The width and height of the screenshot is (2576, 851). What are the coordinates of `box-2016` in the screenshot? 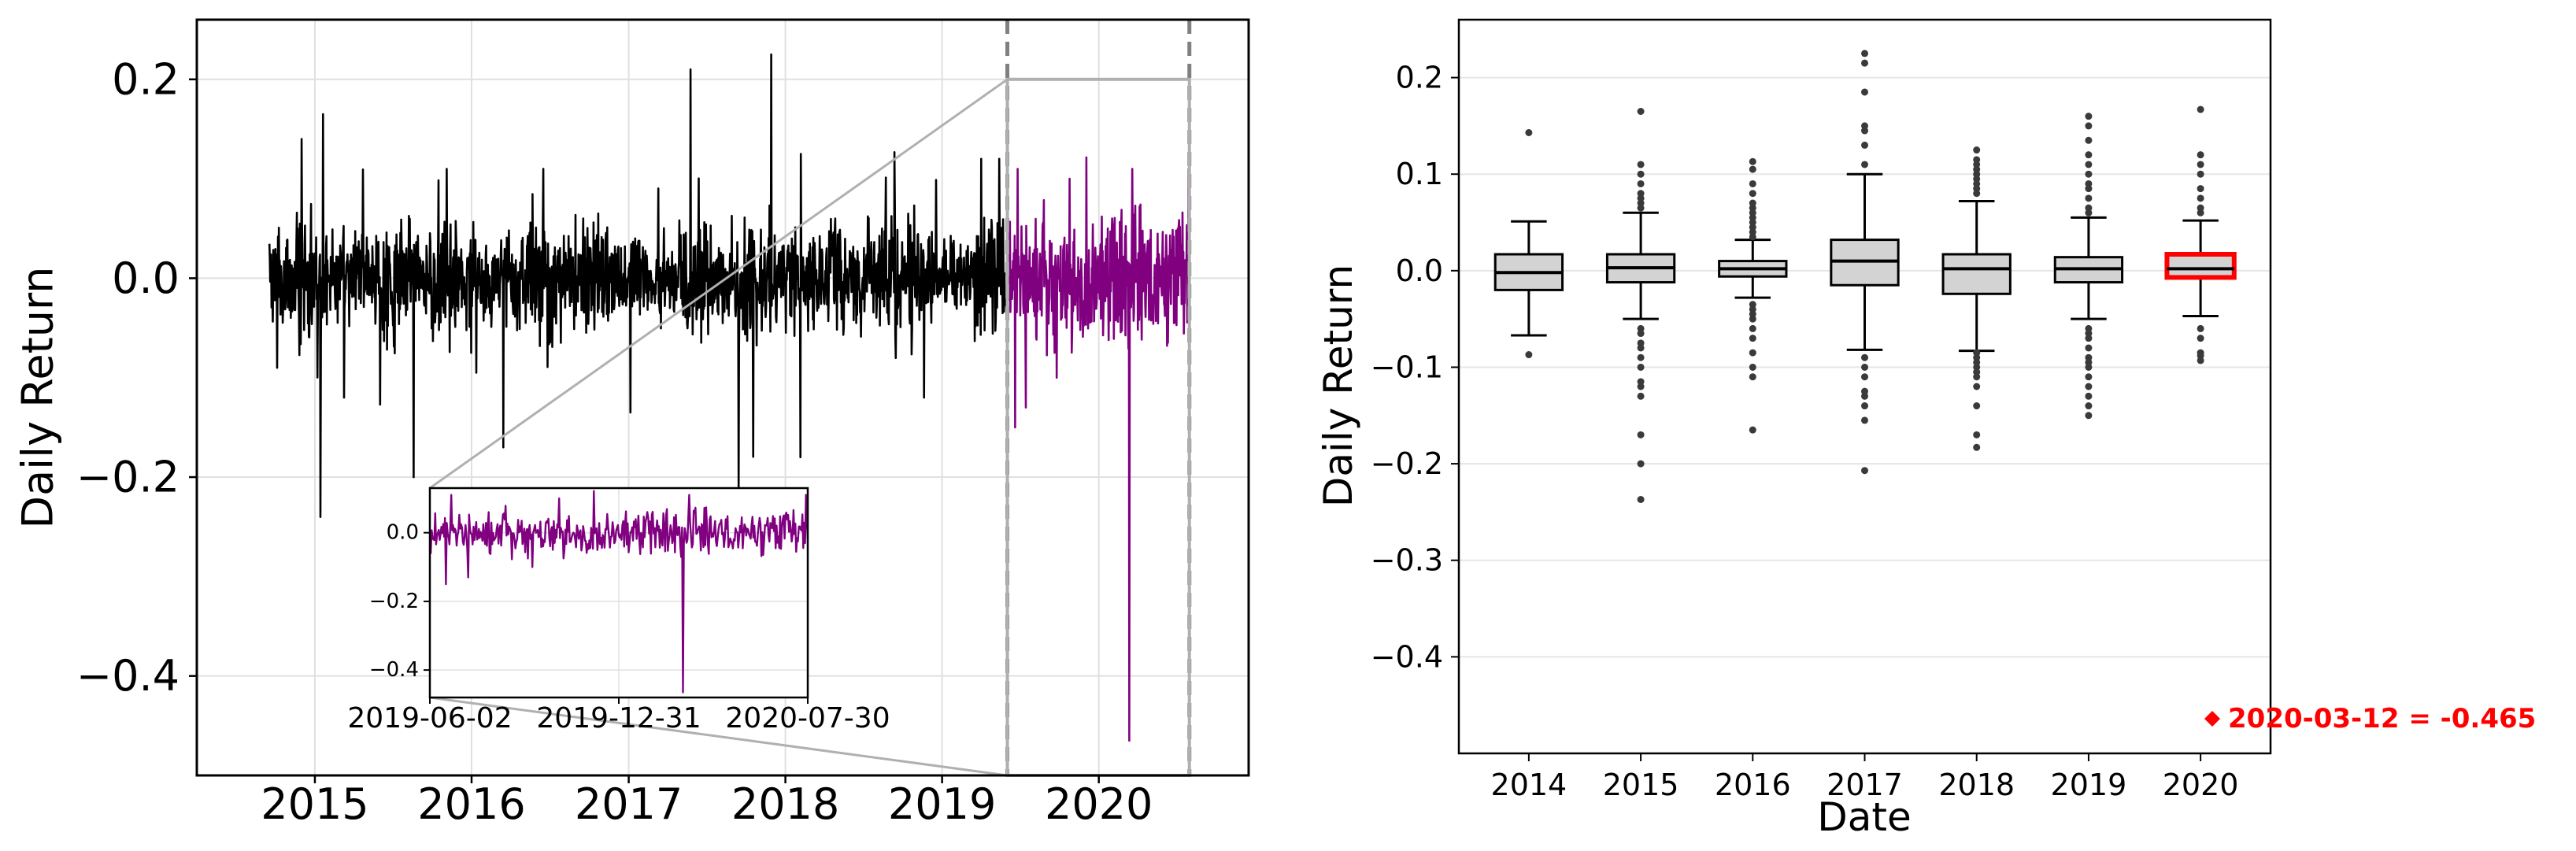 It's located at (1753, 295).